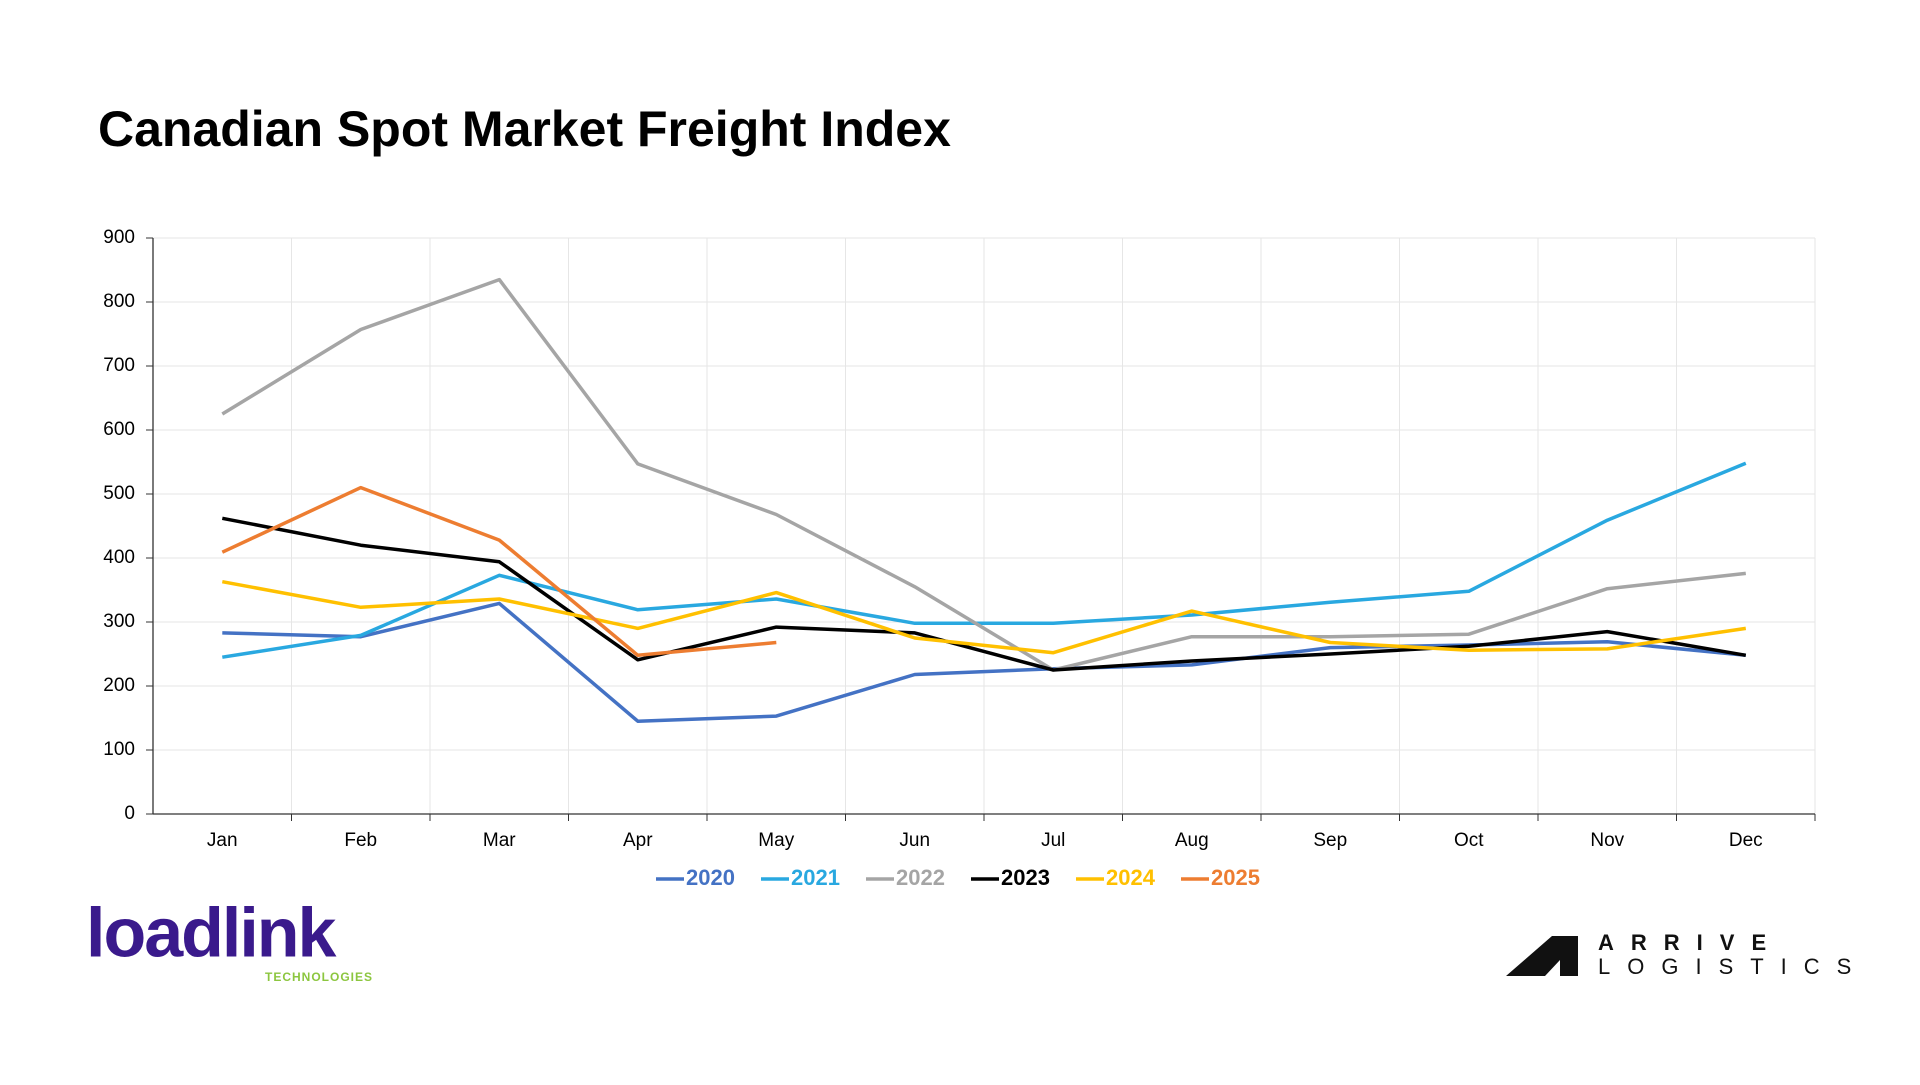 The width and height of the screenshot is (1920, 1085). What do you see at coordinates (638, 840) in the screenshot?
I see `x-tick-label: Apr` at bounding box center [638, 840].